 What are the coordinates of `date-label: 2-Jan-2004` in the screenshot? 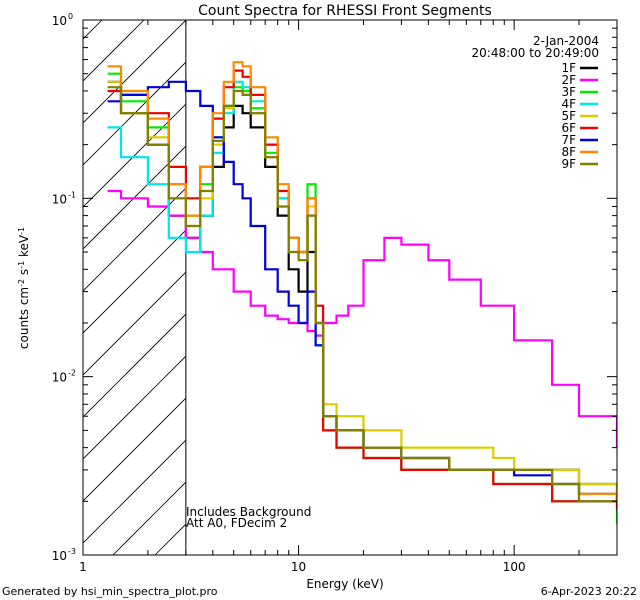 It's located at (566, 41).